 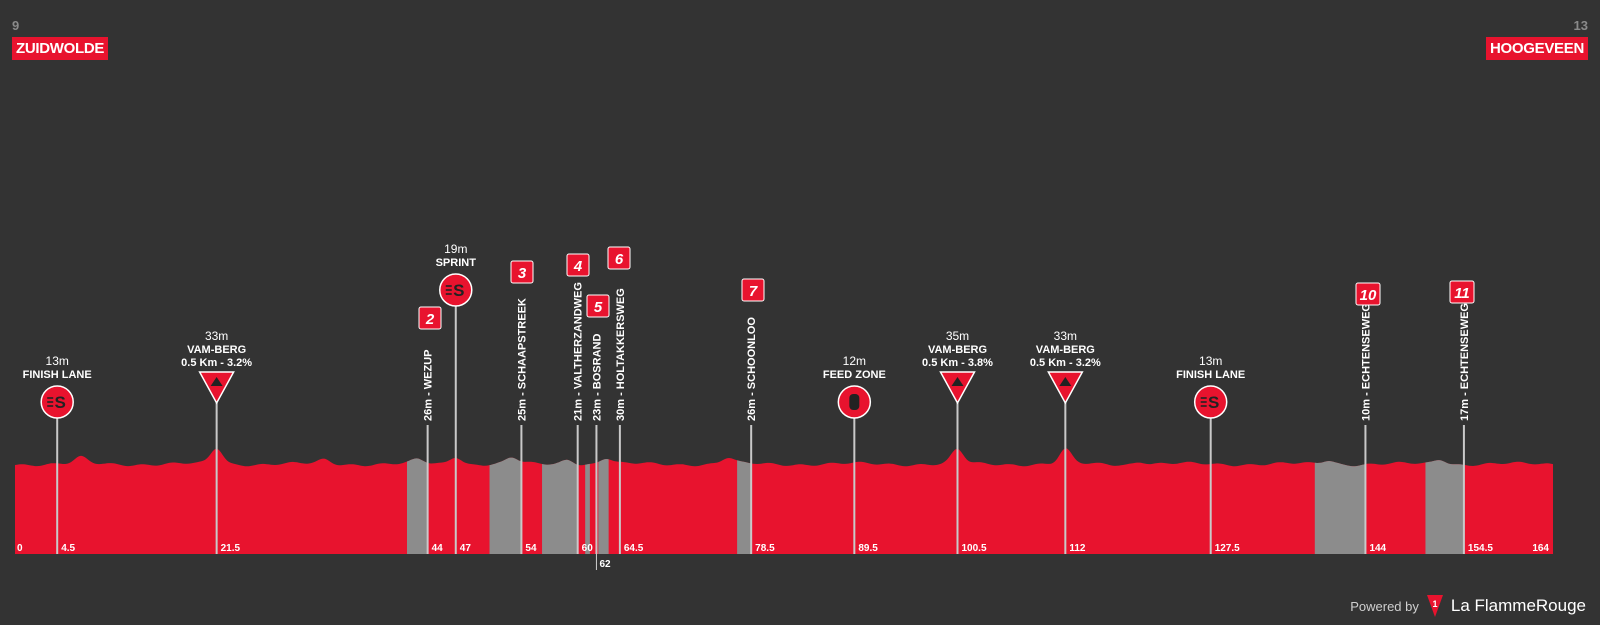 I want to click on km-tick-label: 127.5, so click(x=1227, y=548).